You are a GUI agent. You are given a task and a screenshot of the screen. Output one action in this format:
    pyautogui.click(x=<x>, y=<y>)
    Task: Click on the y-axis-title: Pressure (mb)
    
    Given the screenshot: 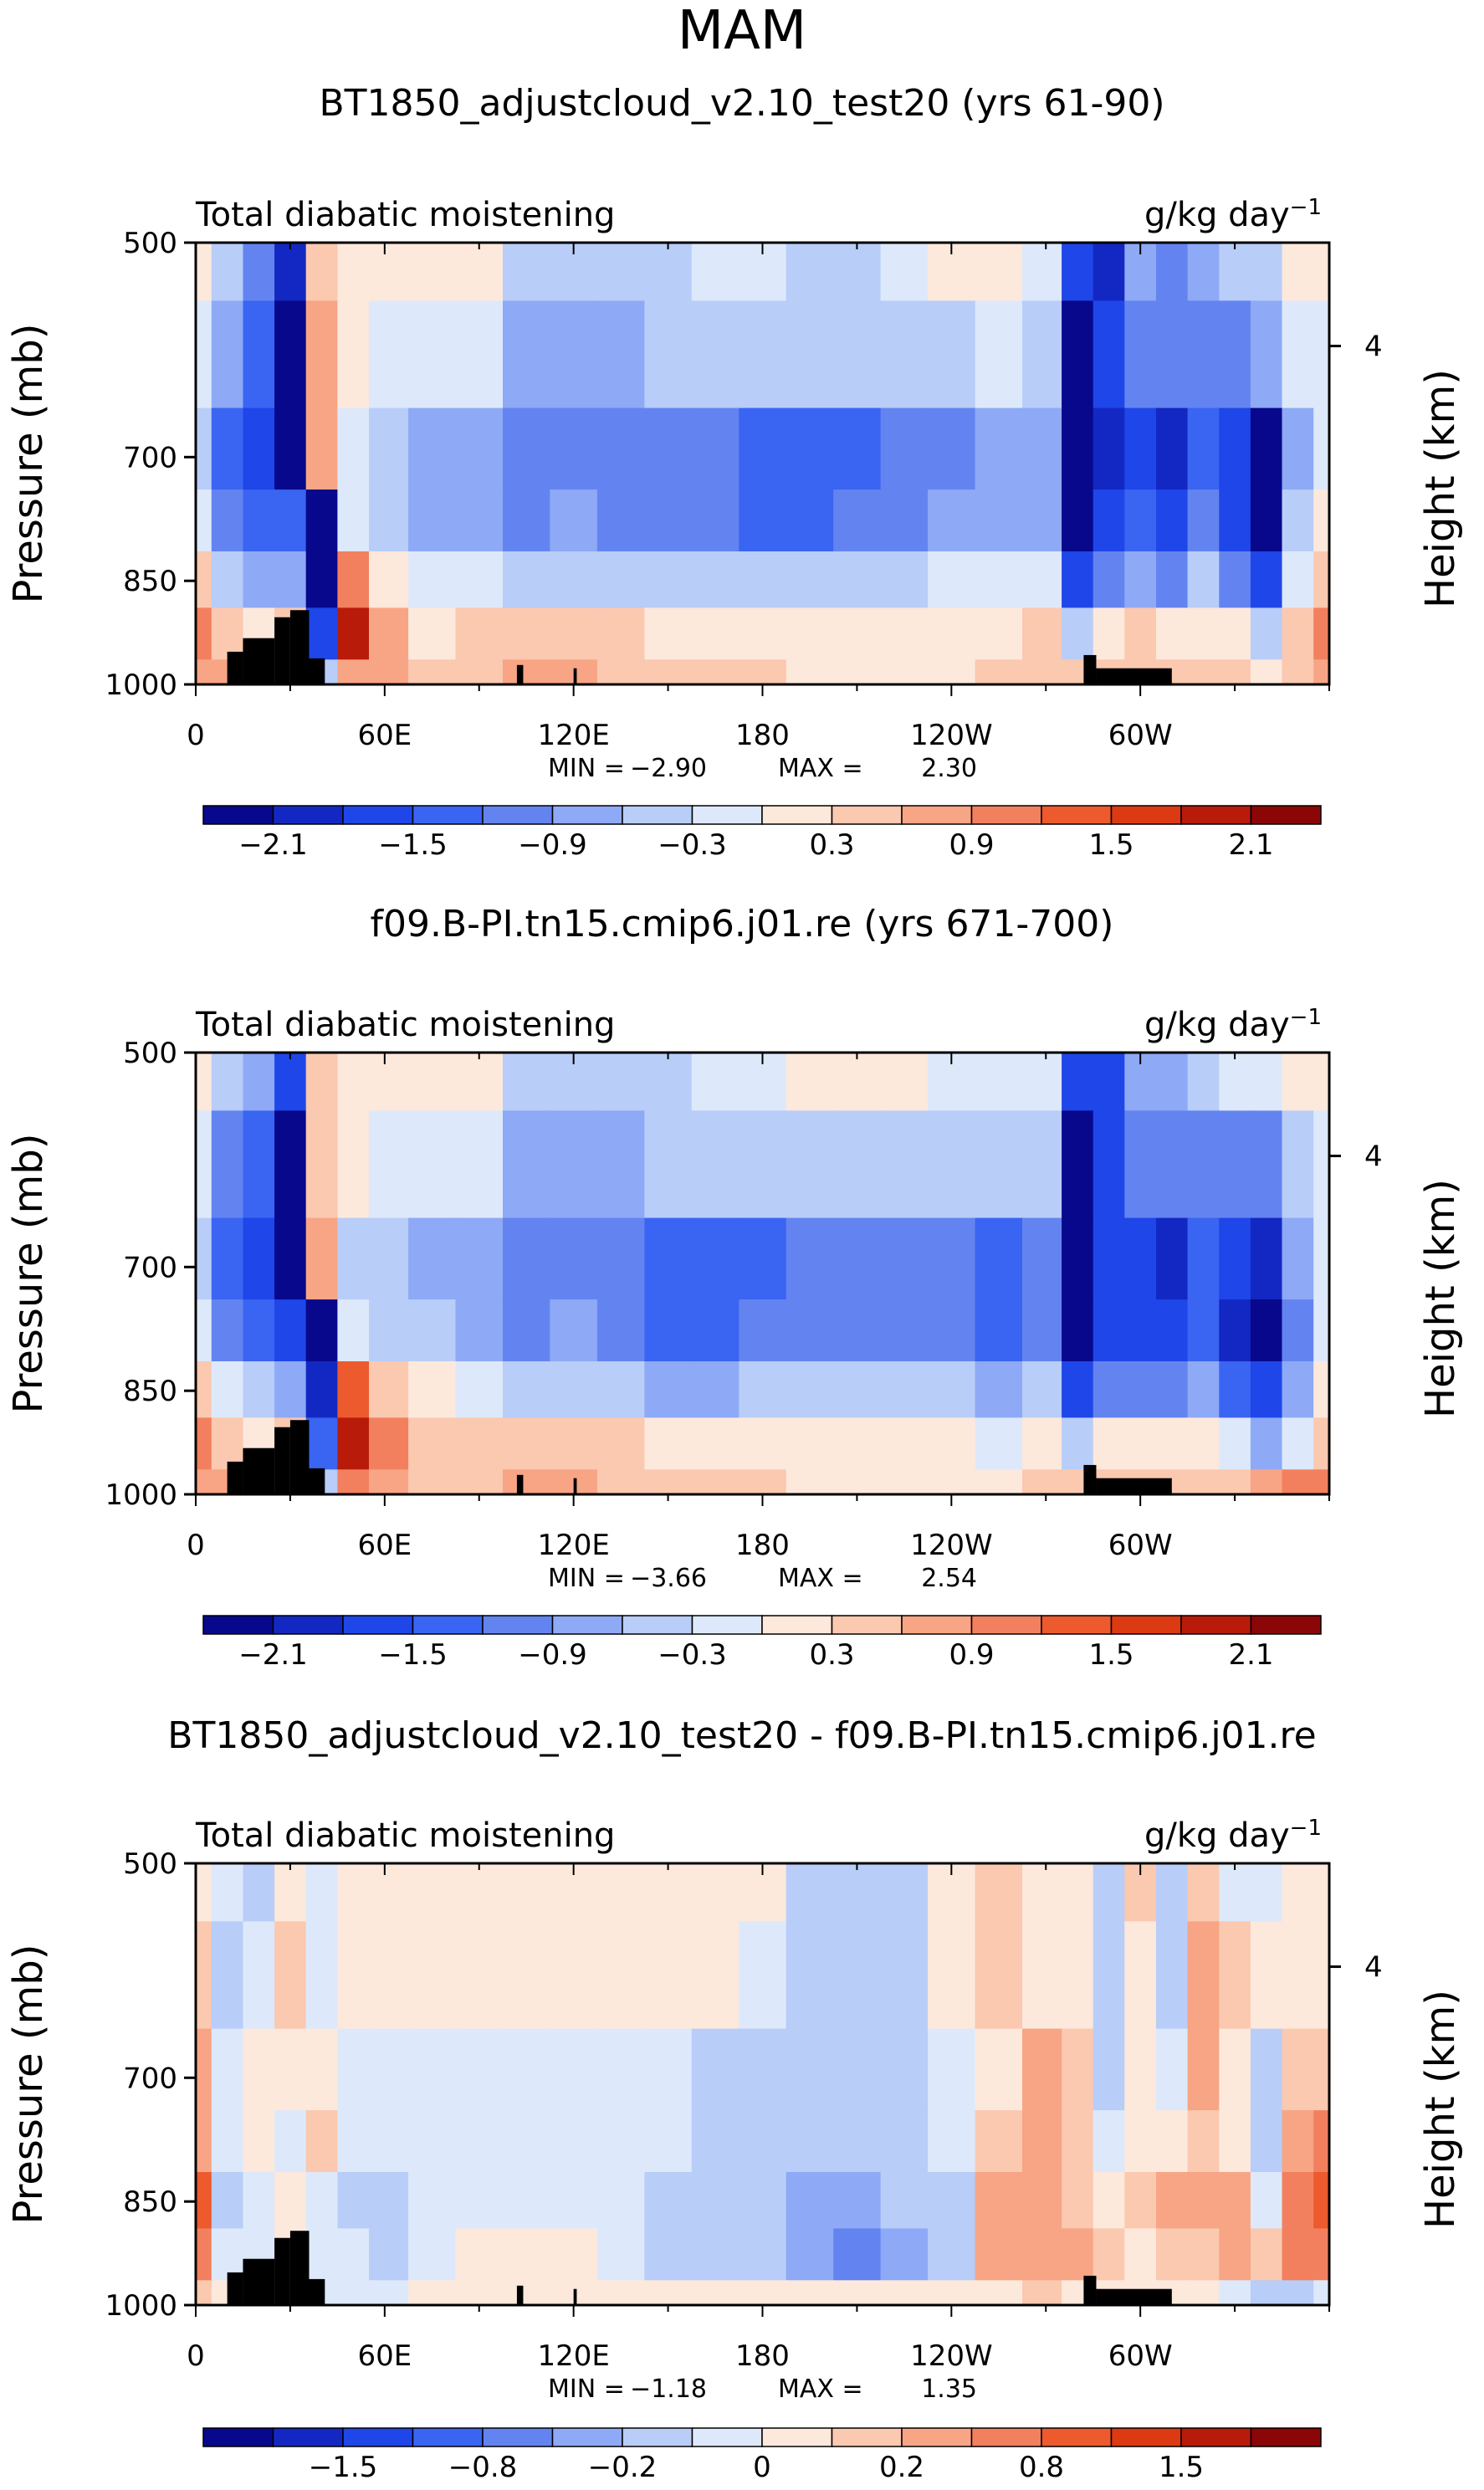 What is the action you would take?
    pyautogui.click(x=28, y=464)
    